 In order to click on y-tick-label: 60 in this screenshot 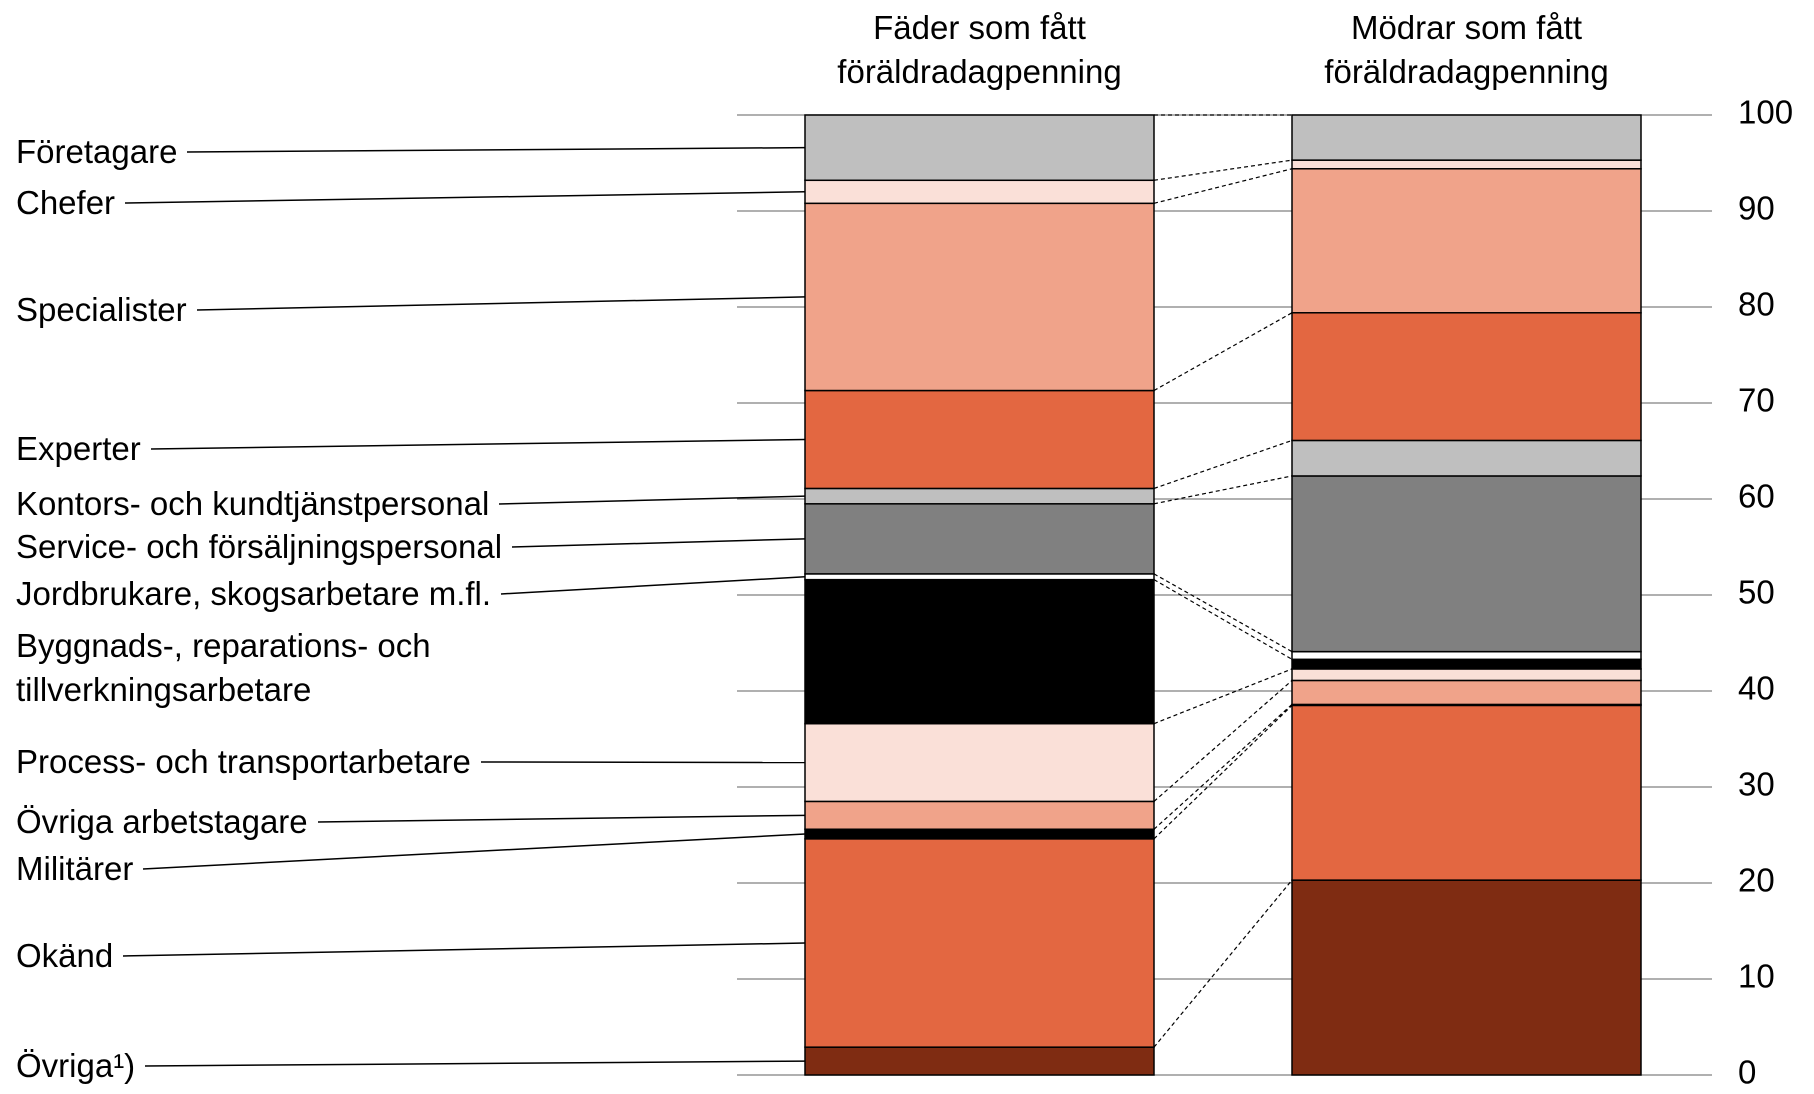, I will do `click(1756, 496)`.